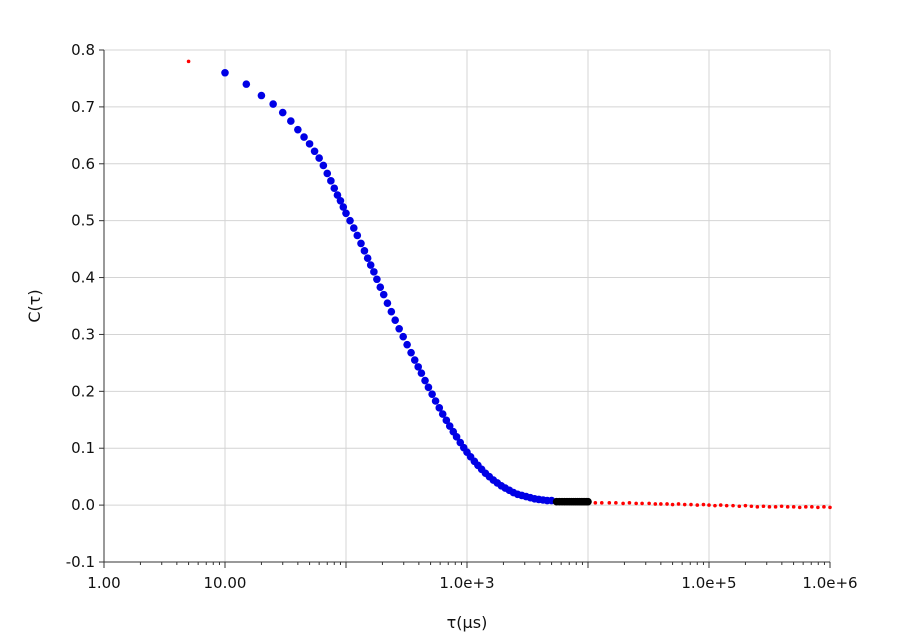 The image size is (913, 638). Describe the element at coordinates (83, 278) in the screenshot. I see `y-tick-label: 0.4` at that location.